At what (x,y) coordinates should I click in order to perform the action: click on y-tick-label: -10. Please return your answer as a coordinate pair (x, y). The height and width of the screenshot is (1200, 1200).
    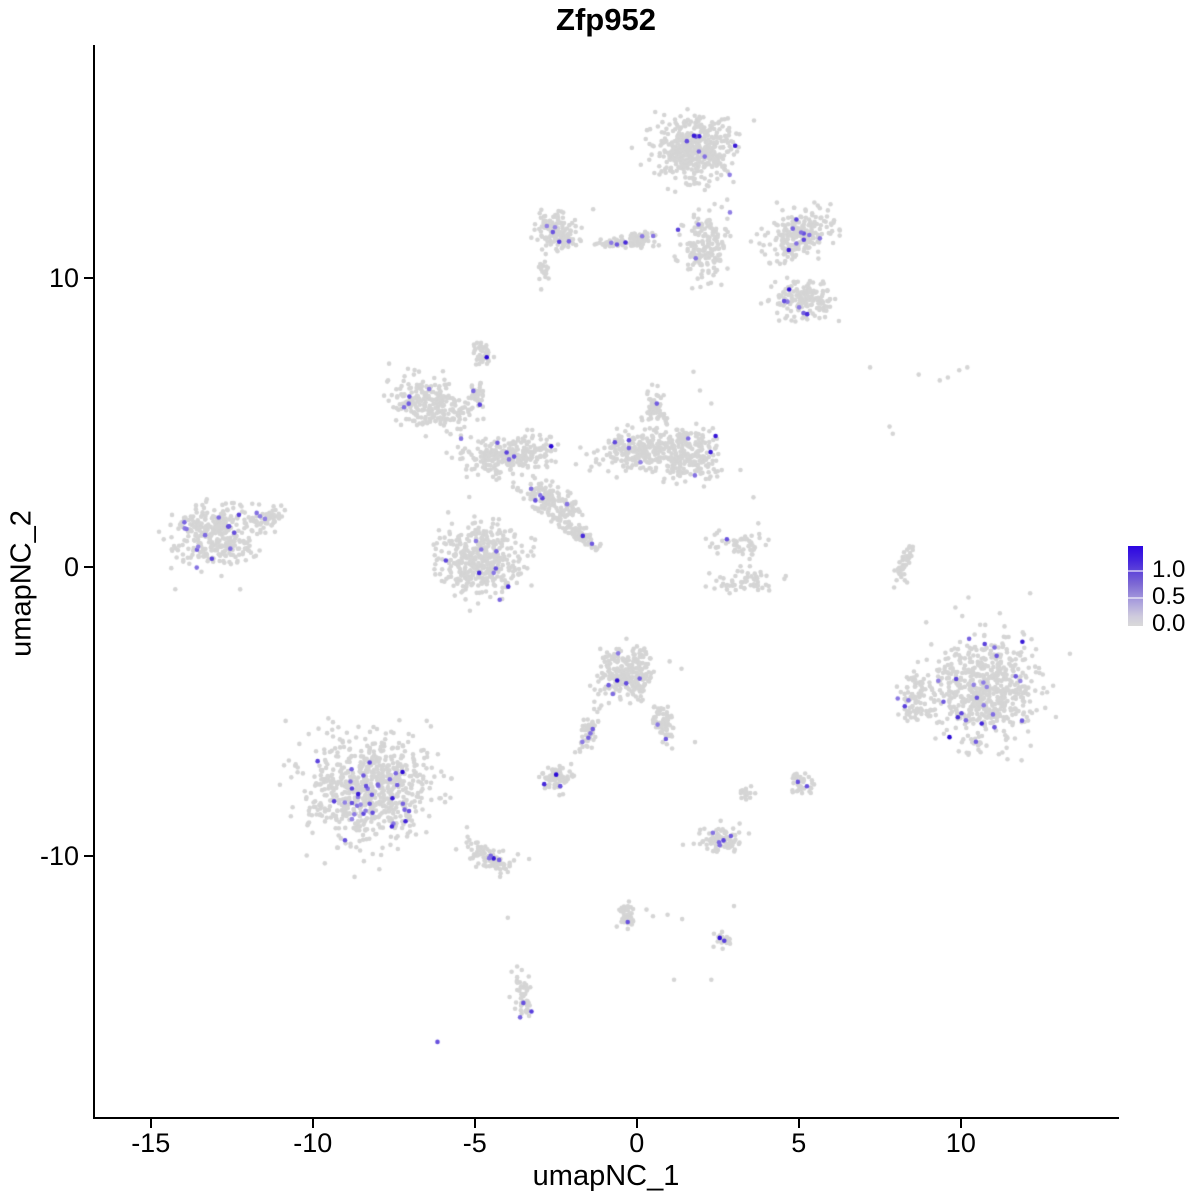
    Looking at the image, I should click on (59, 855).